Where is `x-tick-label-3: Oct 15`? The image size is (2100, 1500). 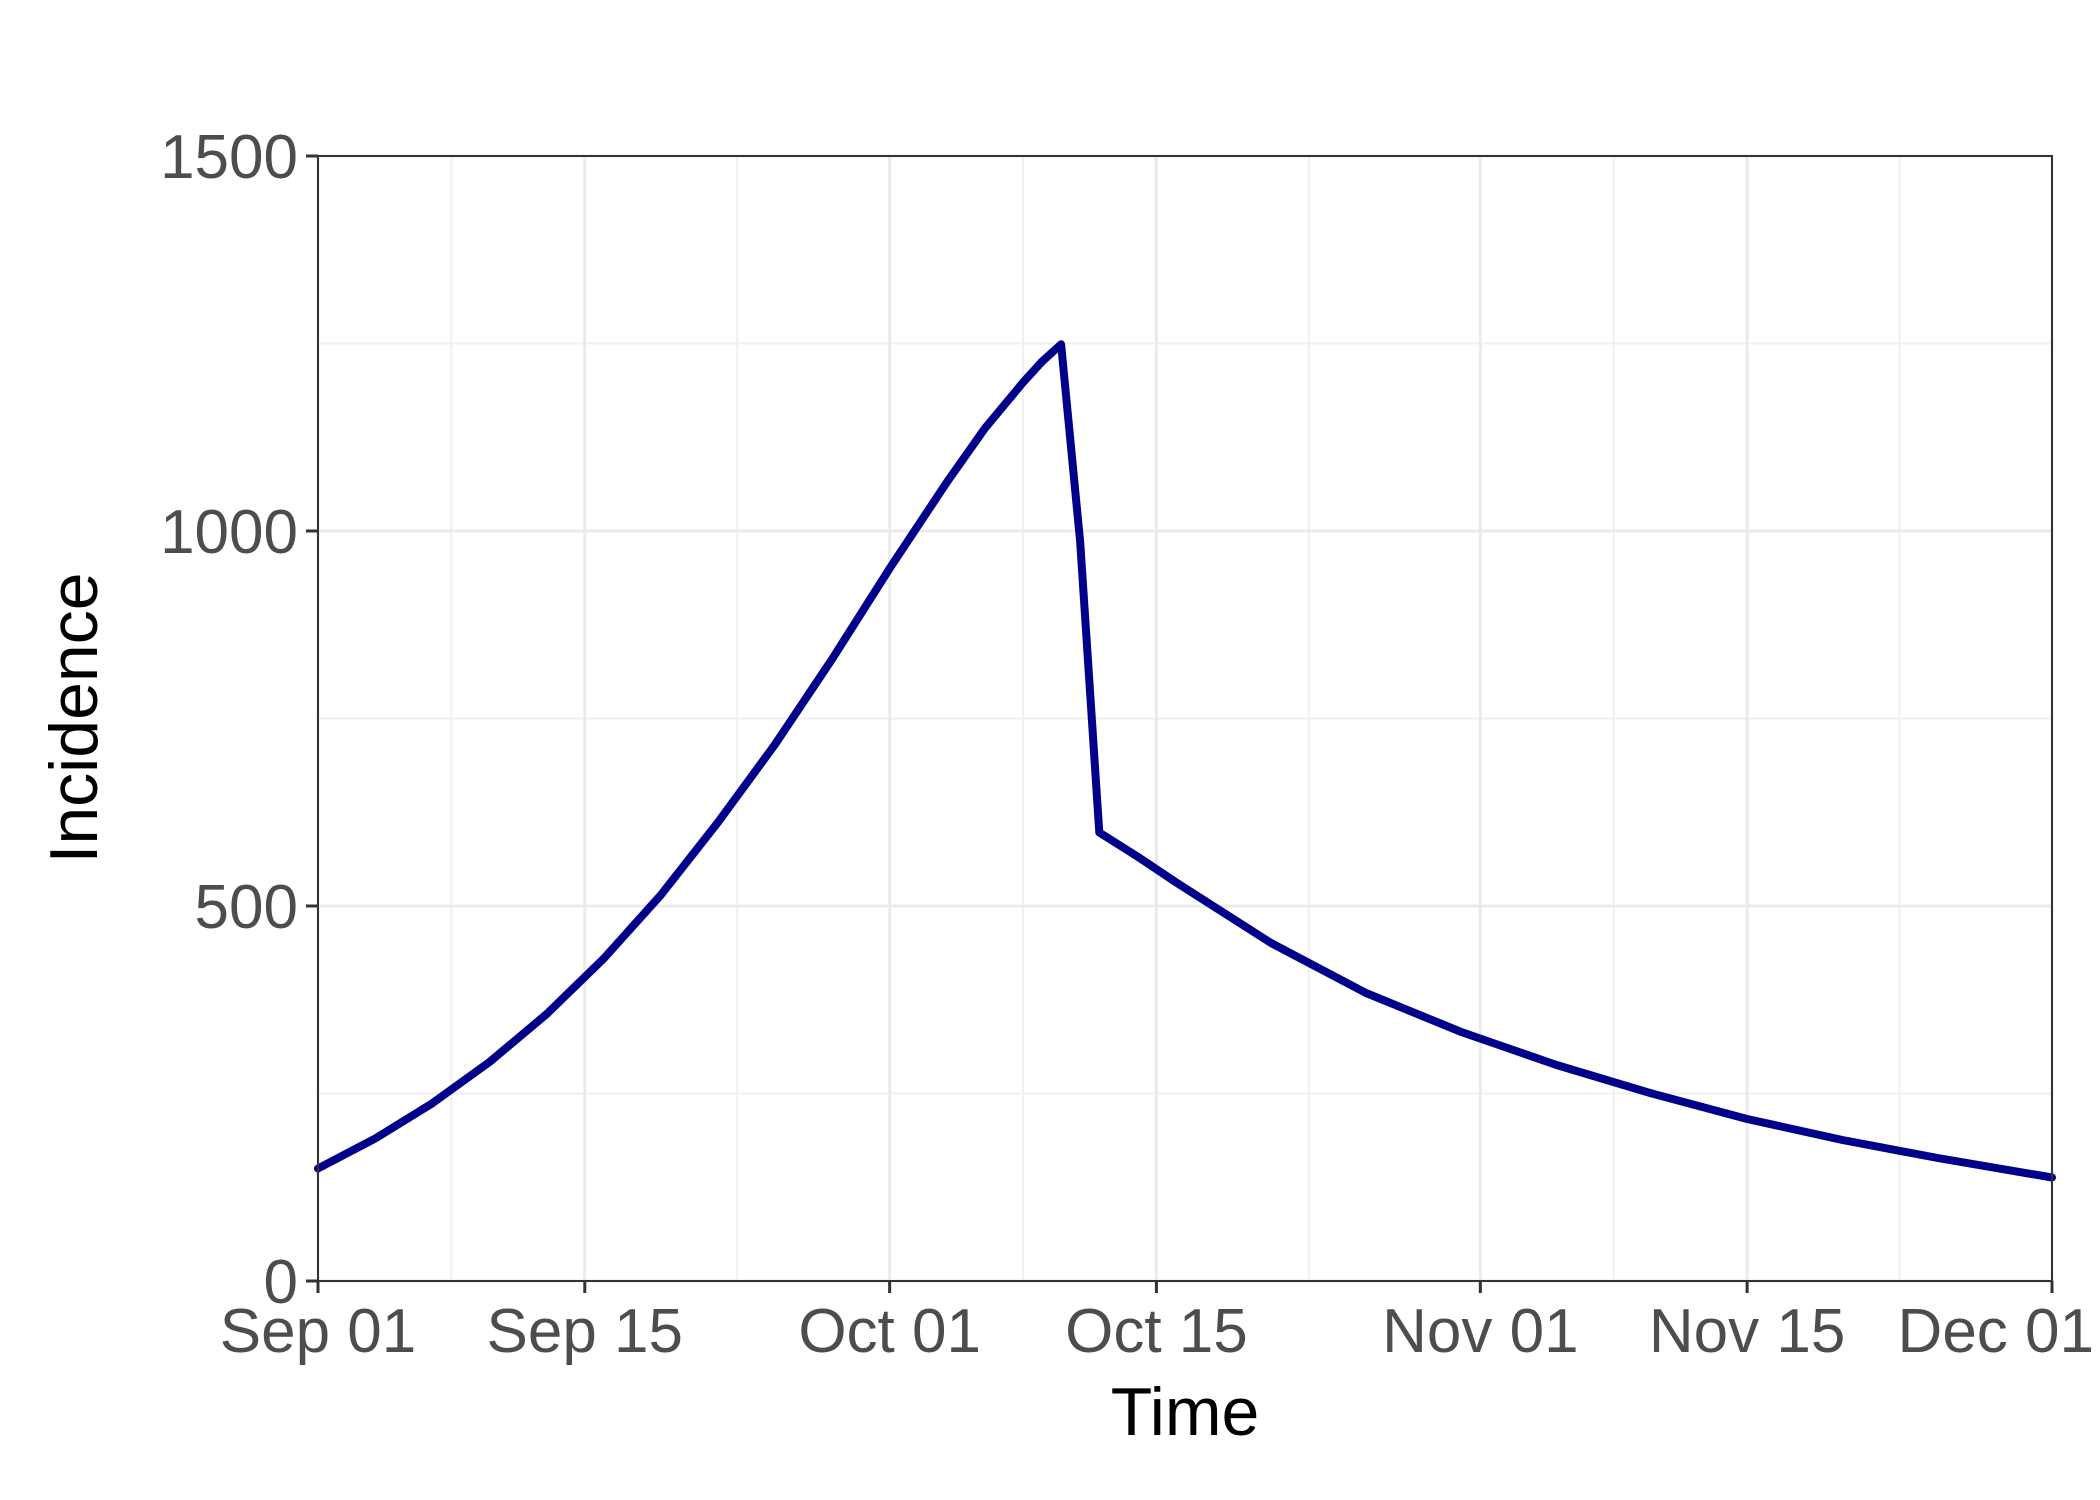
x-tick-label-3: Oct 15 is located at coordinates (1156, 1331).